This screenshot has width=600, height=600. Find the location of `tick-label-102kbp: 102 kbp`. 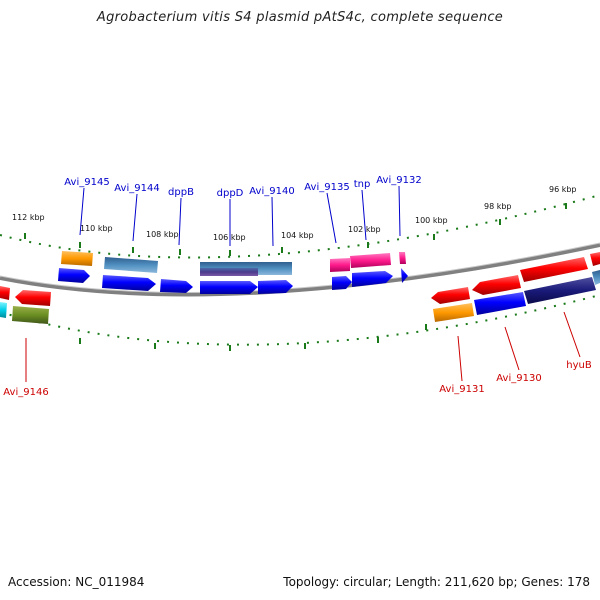

tick-label-102kbp: 102 kbp is located at coordinates (364, 229).